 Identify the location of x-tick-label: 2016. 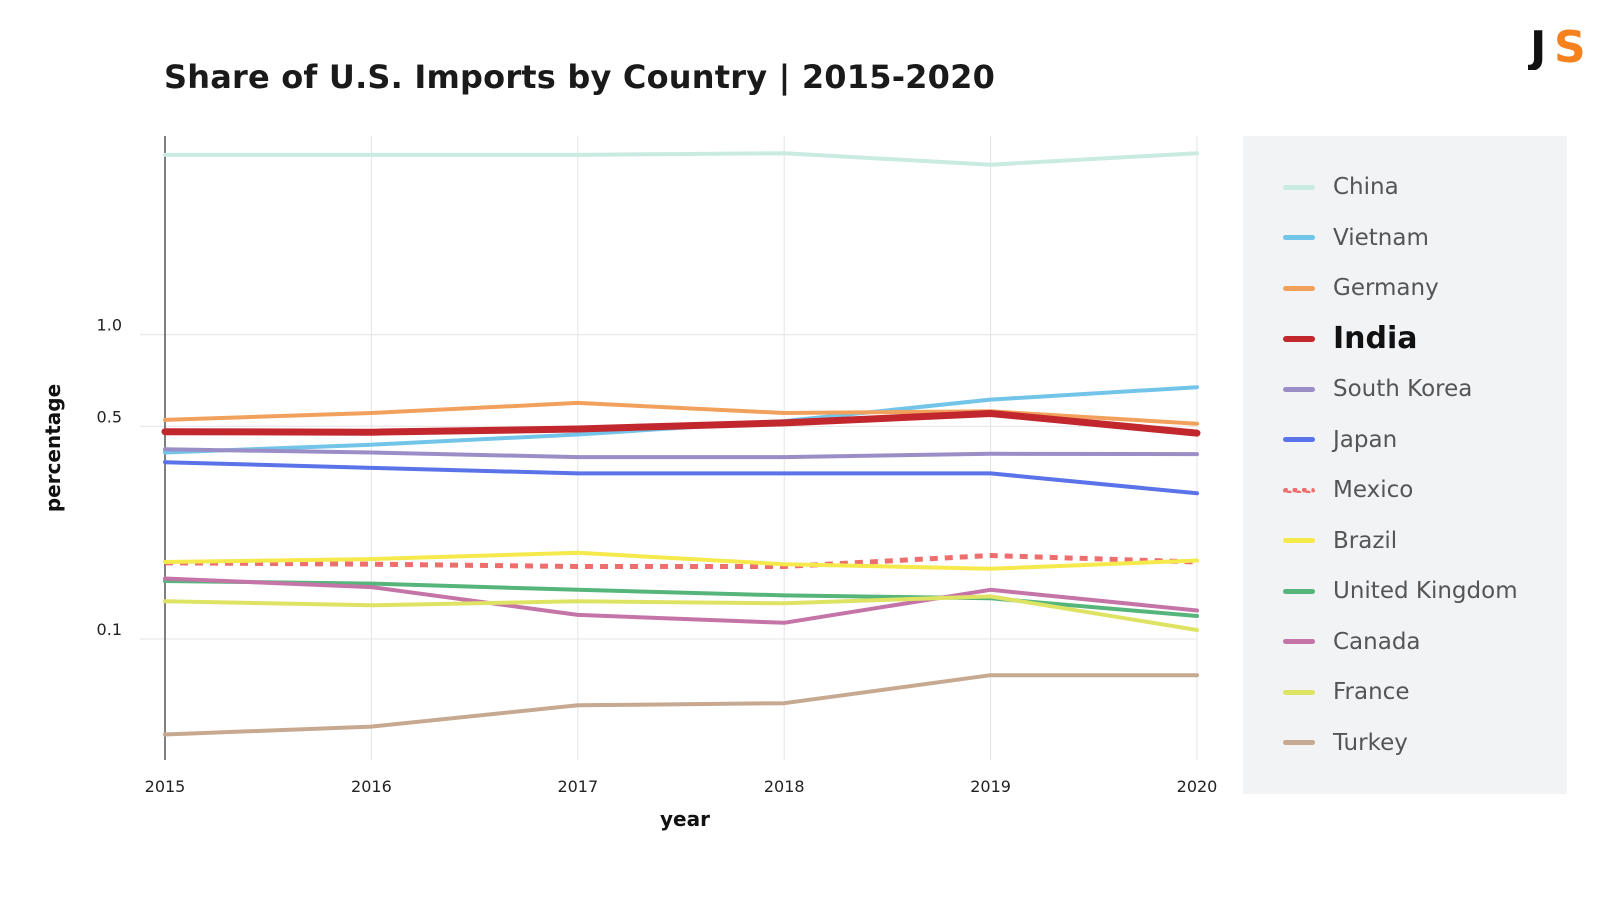
(371, 786).